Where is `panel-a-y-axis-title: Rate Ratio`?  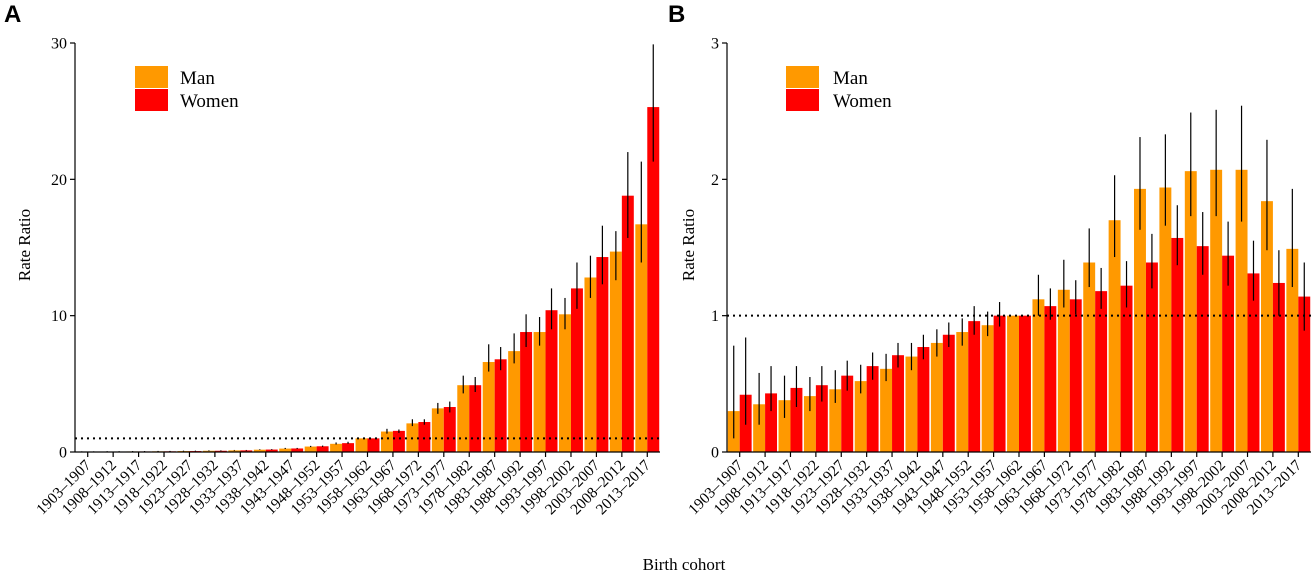 panel-a-y-axis-title: Rate Ratio is located at coordinates (24, 245).